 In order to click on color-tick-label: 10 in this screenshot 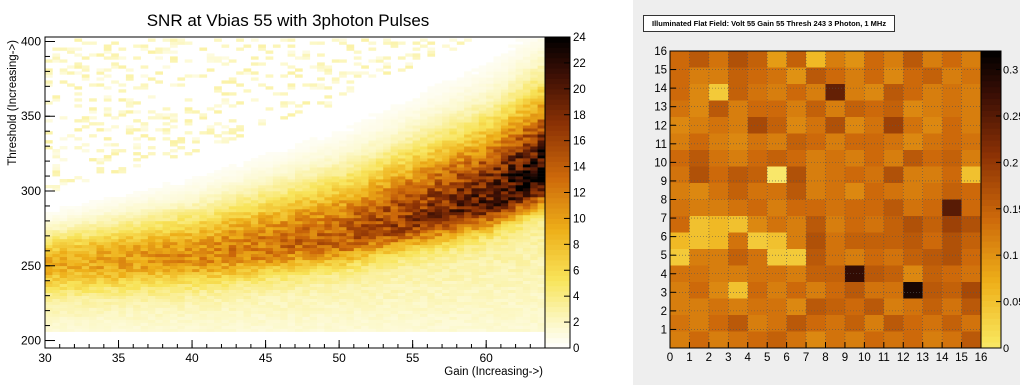, I will do `click(579, 219)`.